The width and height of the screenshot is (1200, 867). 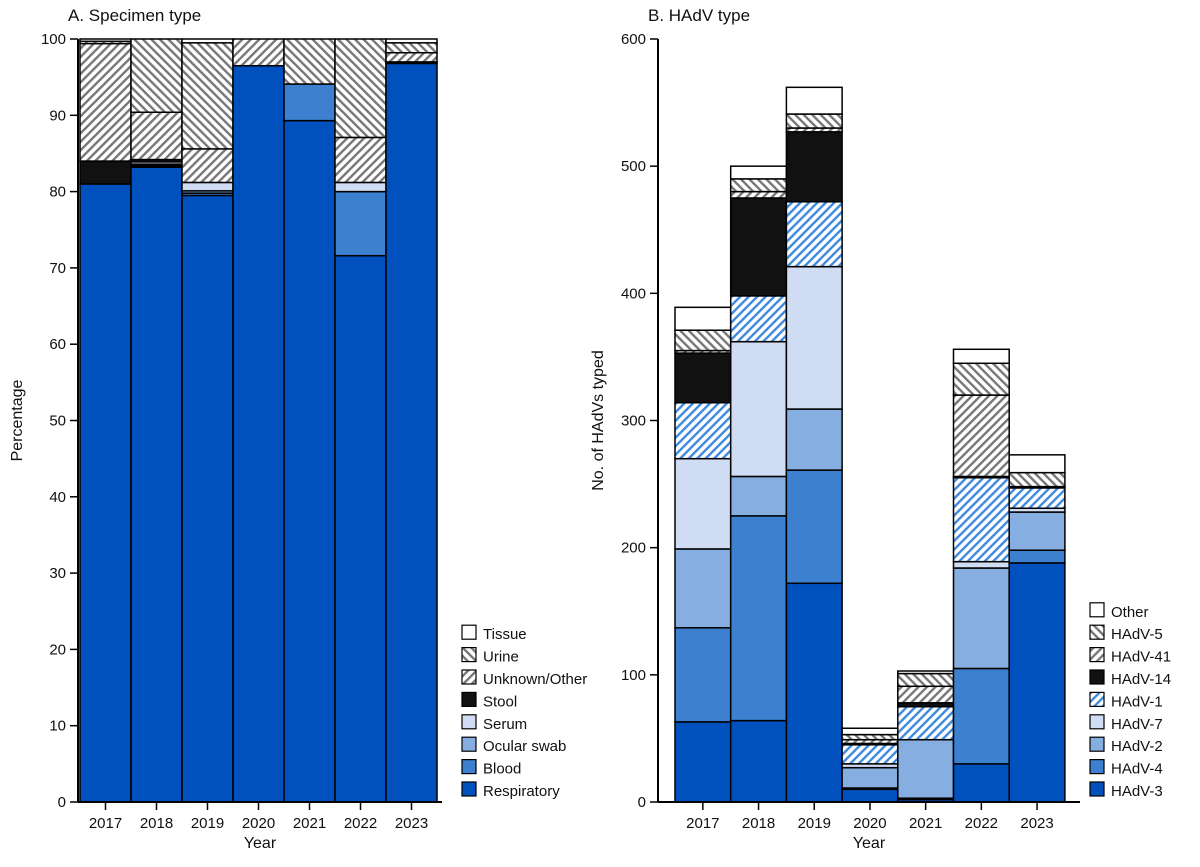 What do you see at coordinates (207, 166) in the screenshot?
I see `bar-segment-unknown-other-2019` at bounding box center [207, 166].